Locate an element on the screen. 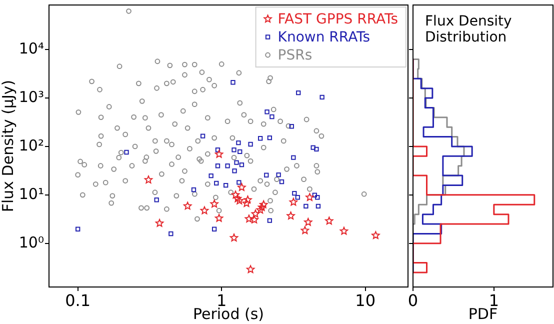  x-tick-label: 10 is located at coordinates (365, 300).